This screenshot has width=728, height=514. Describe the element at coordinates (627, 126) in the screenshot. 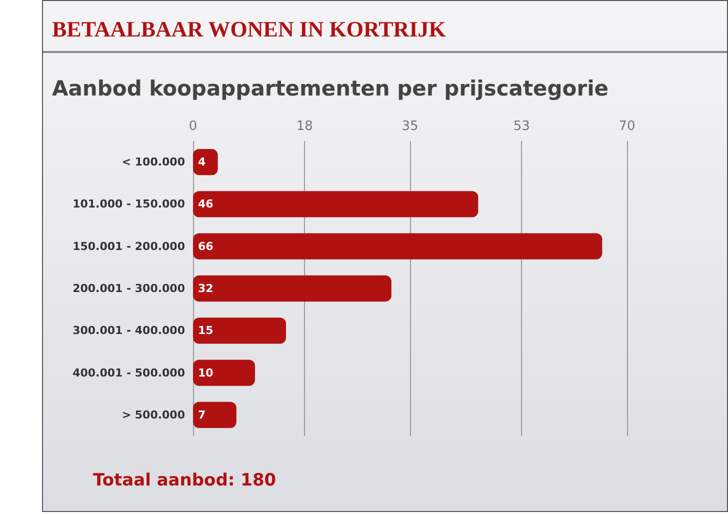

I see `x-tick-label: 70` at that location.